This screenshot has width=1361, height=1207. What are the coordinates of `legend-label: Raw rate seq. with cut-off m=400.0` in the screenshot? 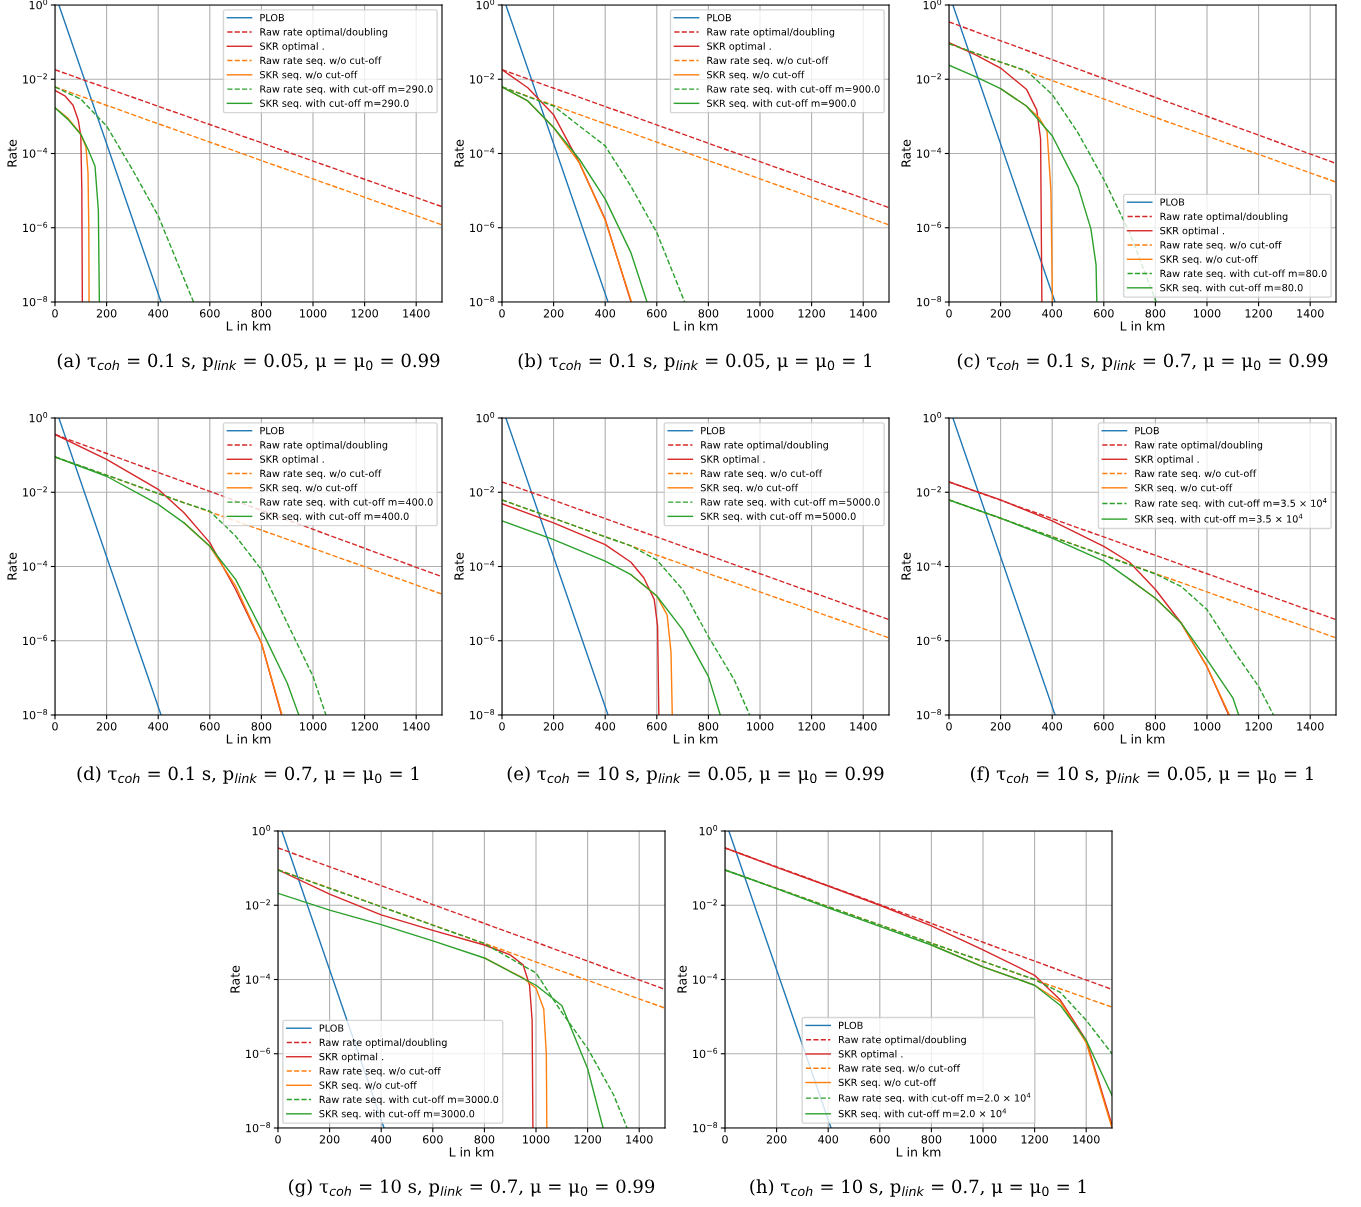 It's located at (346, 503).